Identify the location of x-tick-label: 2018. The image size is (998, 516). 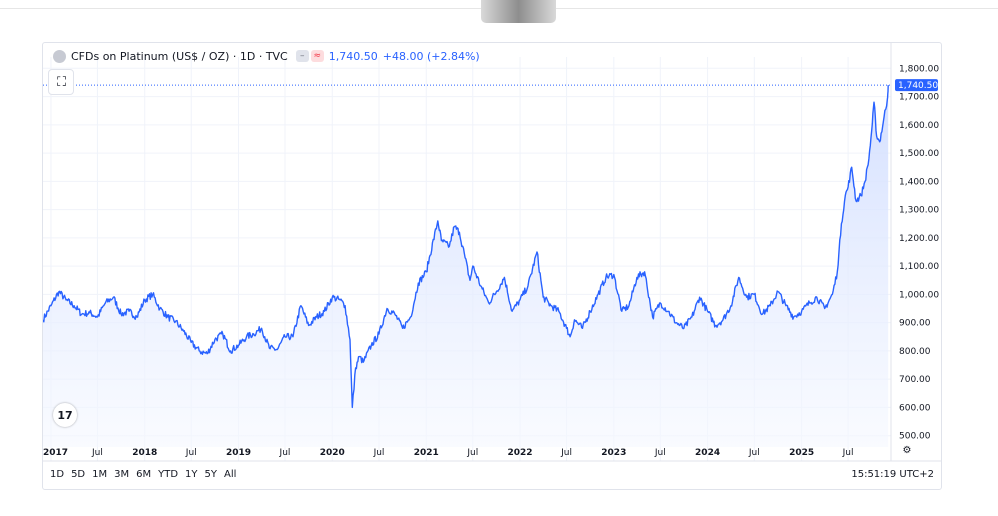
(144, 453).